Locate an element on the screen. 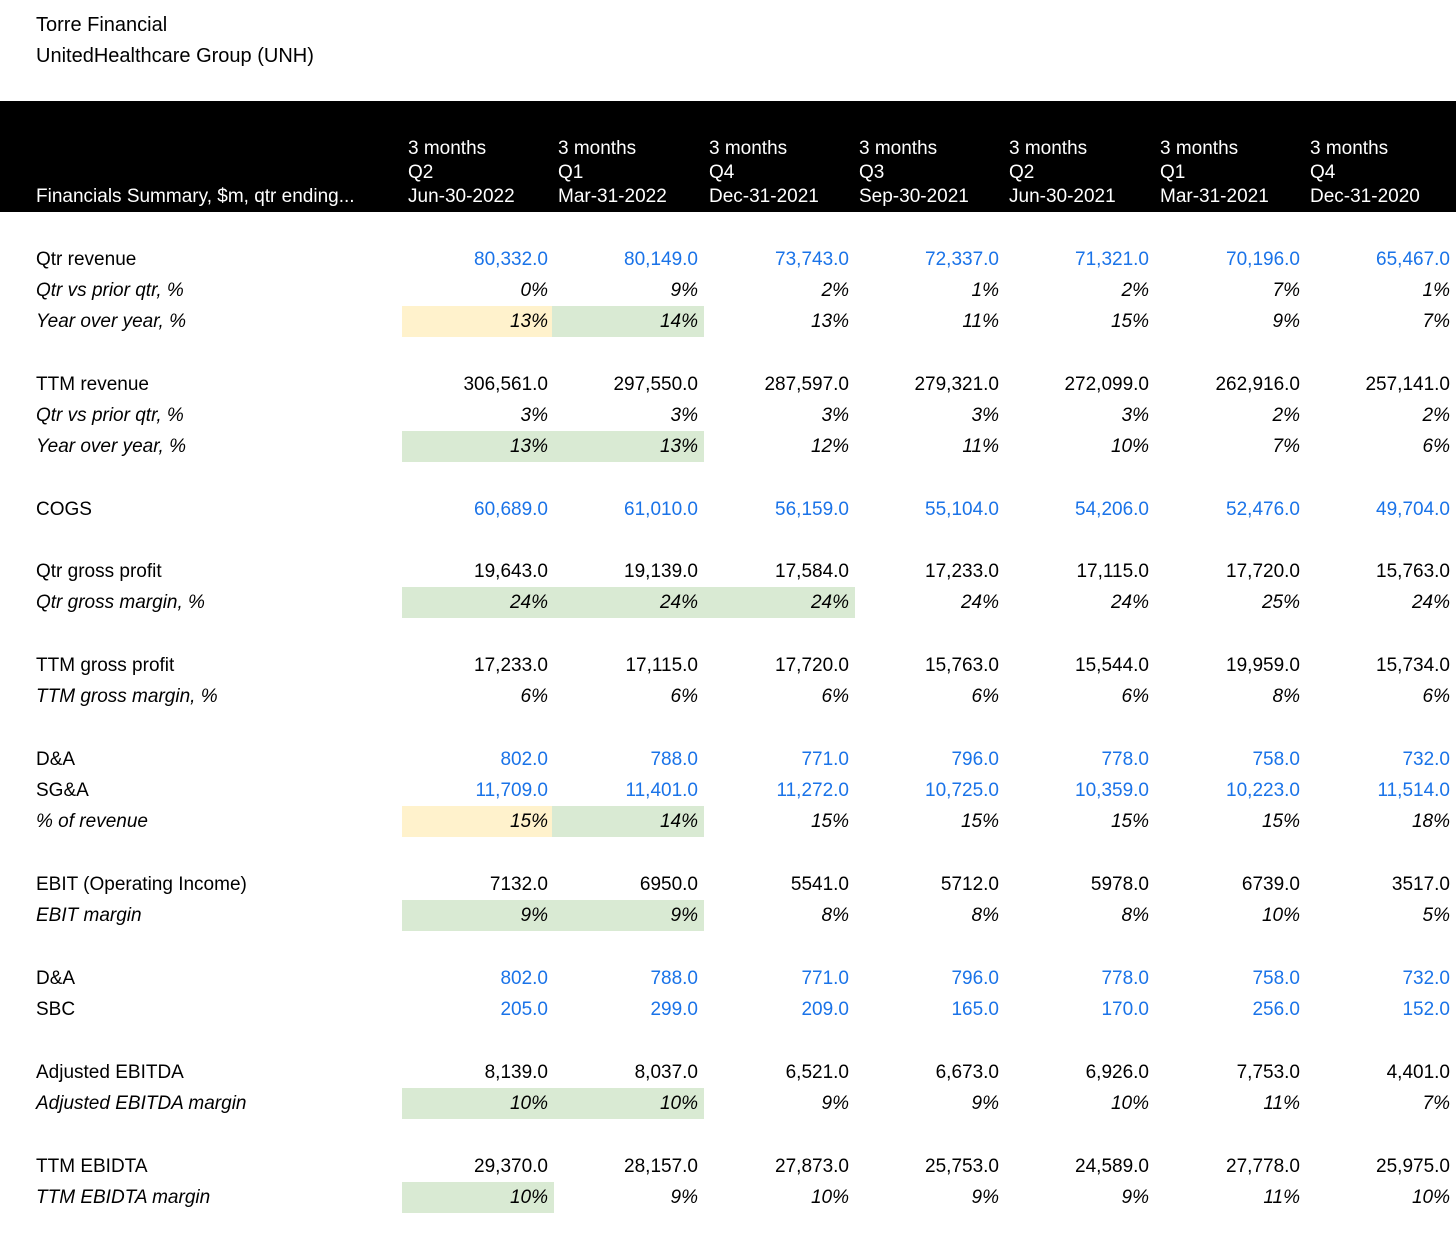 The image size is (1456, 1243). table-cell: 24,589.0 is located at coordinates (1112, 1166).